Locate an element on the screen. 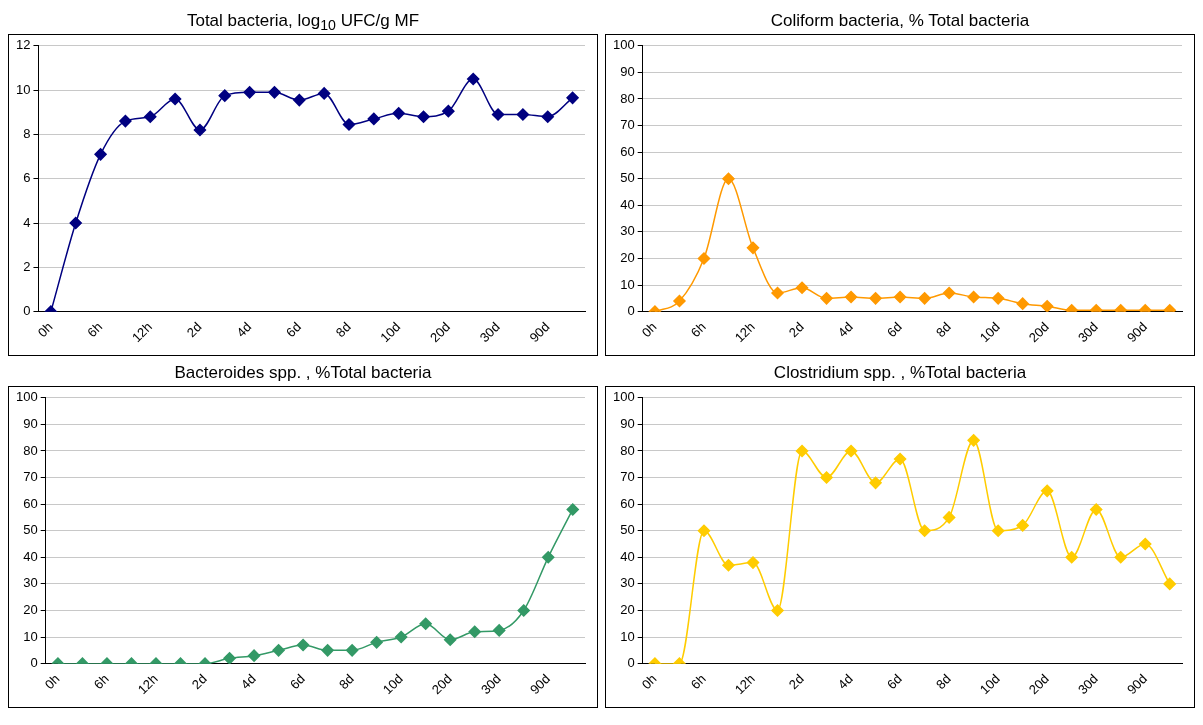 The image size is (1203, 725). x-tick-label: 10d is located at coordinates (390, 332).